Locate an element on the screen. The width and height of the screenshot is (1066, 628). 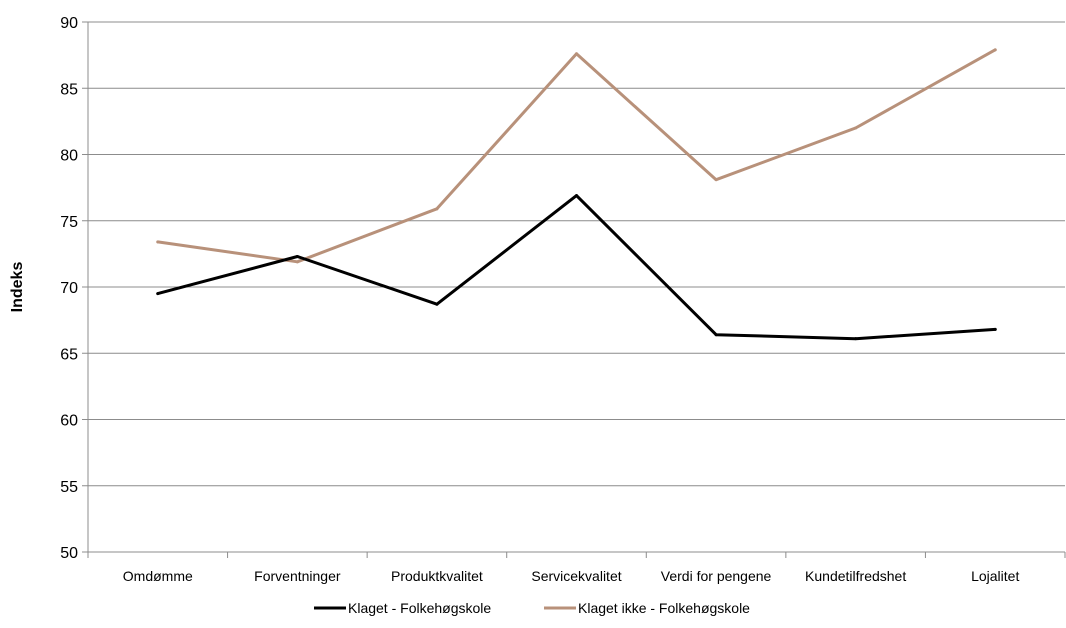
x-tick-label: Produktkvalitet is located at coordinates (437, 576).